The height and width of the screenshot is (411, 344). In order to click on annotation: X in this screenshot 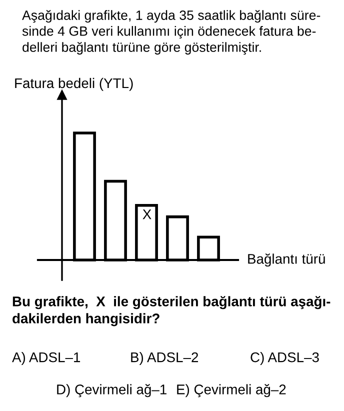, I will do `click(147, 215)`.